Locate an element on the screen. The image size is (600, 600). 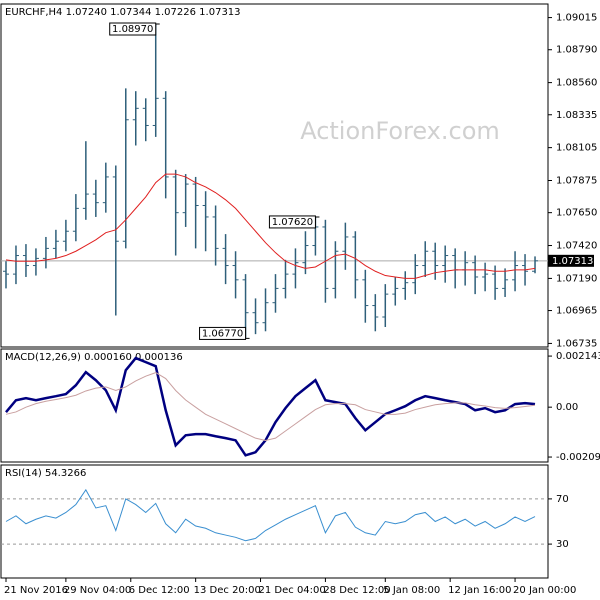
last-price-box is located at coordinates (571, 260).